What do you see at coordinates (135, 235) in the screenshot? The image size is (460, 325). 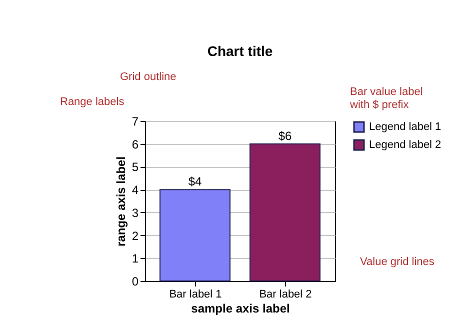 I see `y-tick-label: 2` at bounding box center [135, 235].